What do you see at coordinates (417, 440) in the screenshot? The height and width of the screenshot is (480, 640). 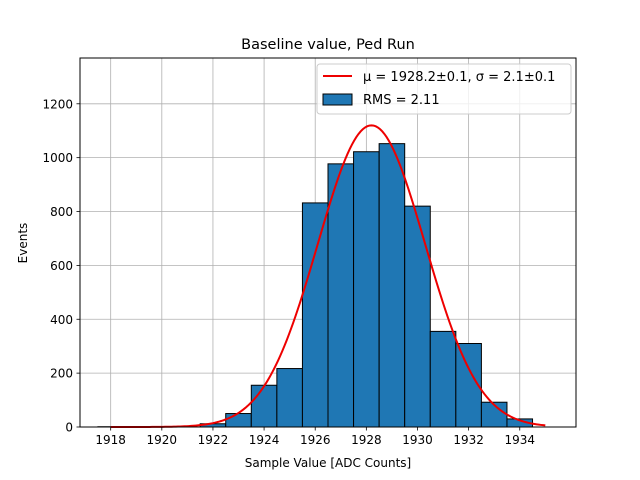 I see `x-tick-label: 1930` at bounding box center [417, 440].